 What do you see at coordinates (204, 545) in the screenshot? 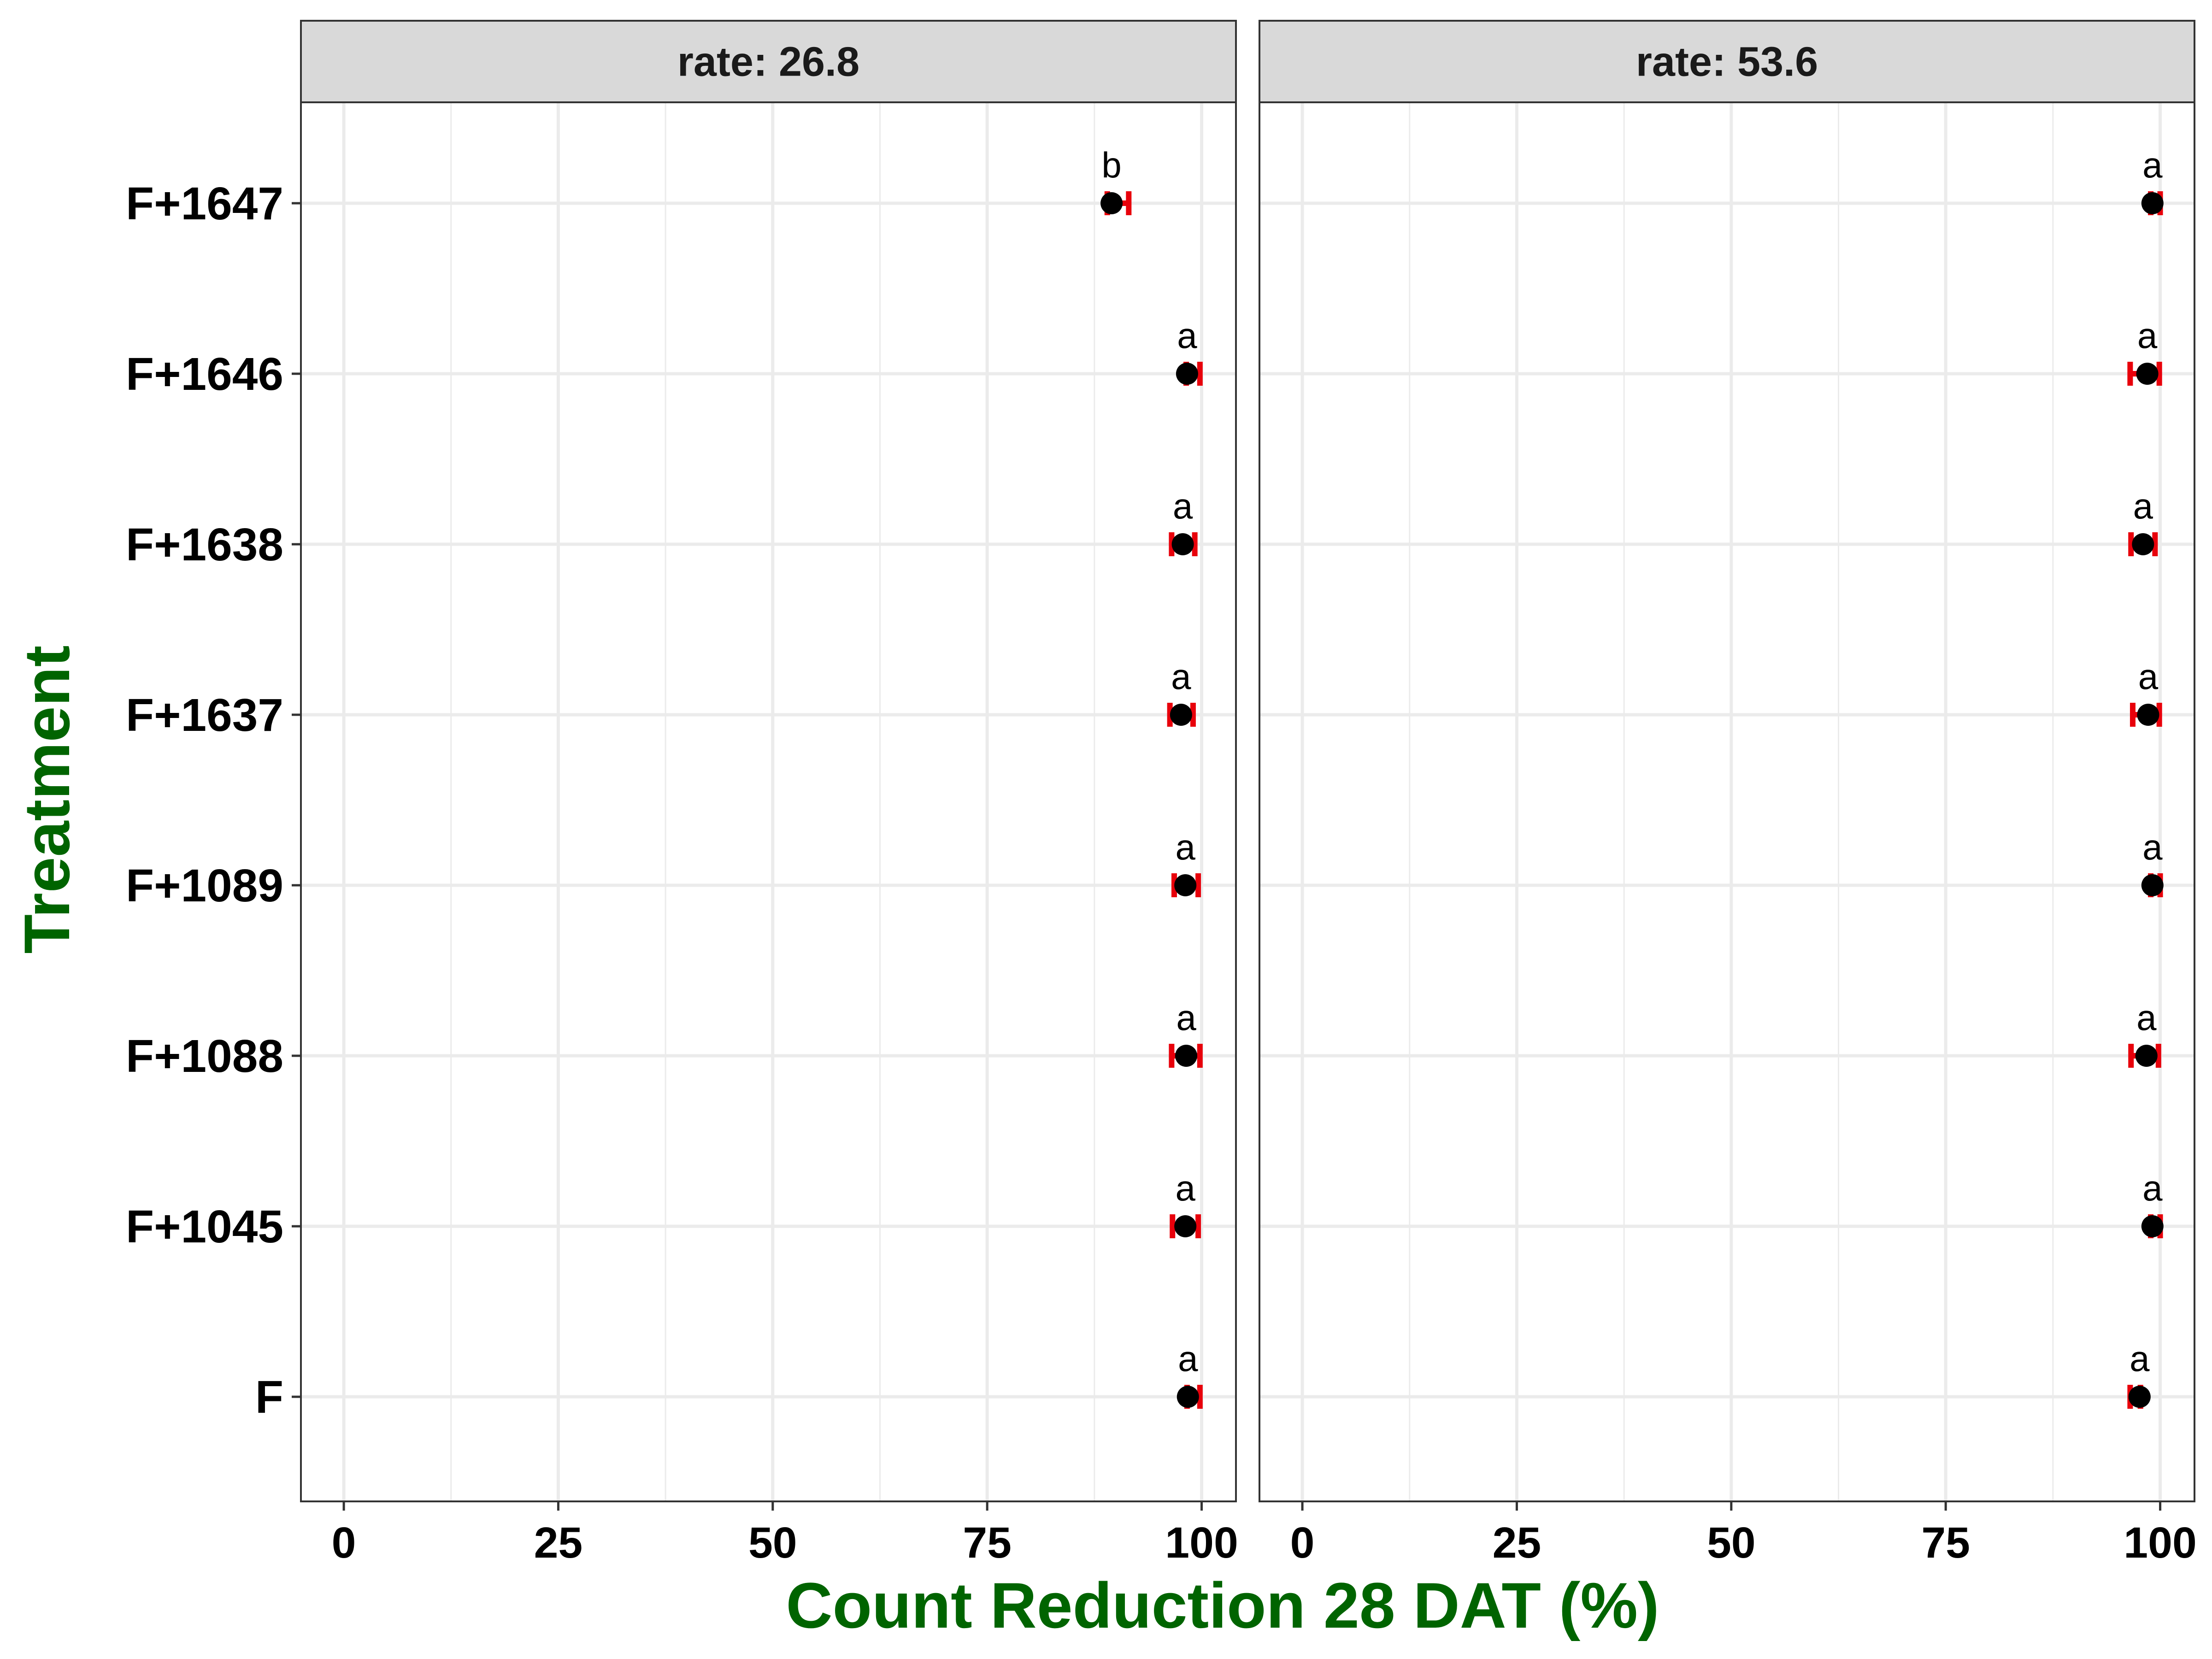
I see `y-tick-label: F+1638` at bounding box center [204, 545].